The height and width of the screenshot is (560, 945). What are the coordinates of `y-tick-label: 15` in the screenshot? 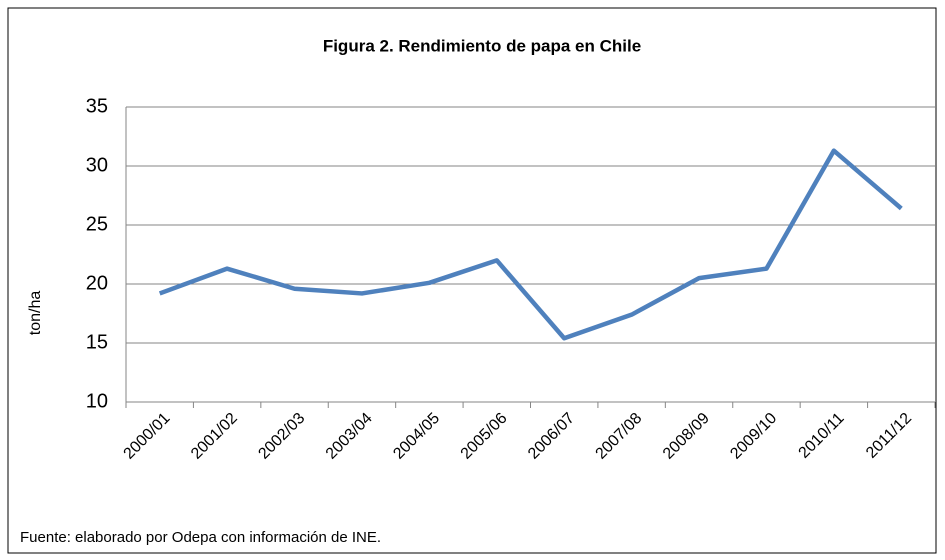 It's located at (97, 342).